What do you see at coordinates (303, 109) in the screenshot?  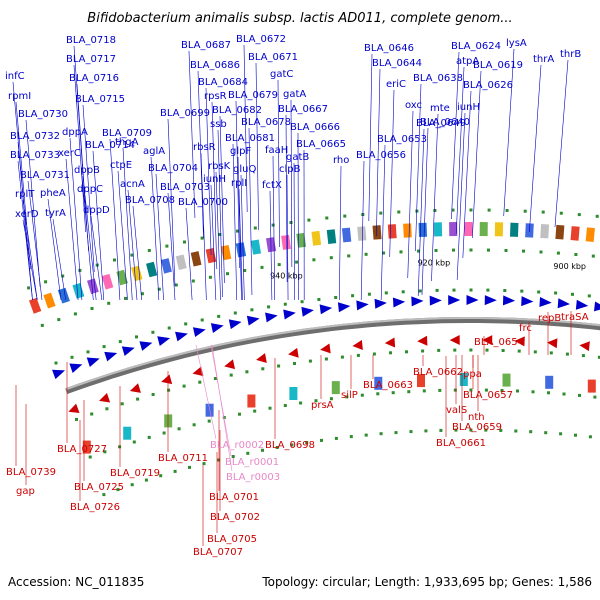 I see `forward-gene-label: BLA_0667` at bounding box center [303, 109].